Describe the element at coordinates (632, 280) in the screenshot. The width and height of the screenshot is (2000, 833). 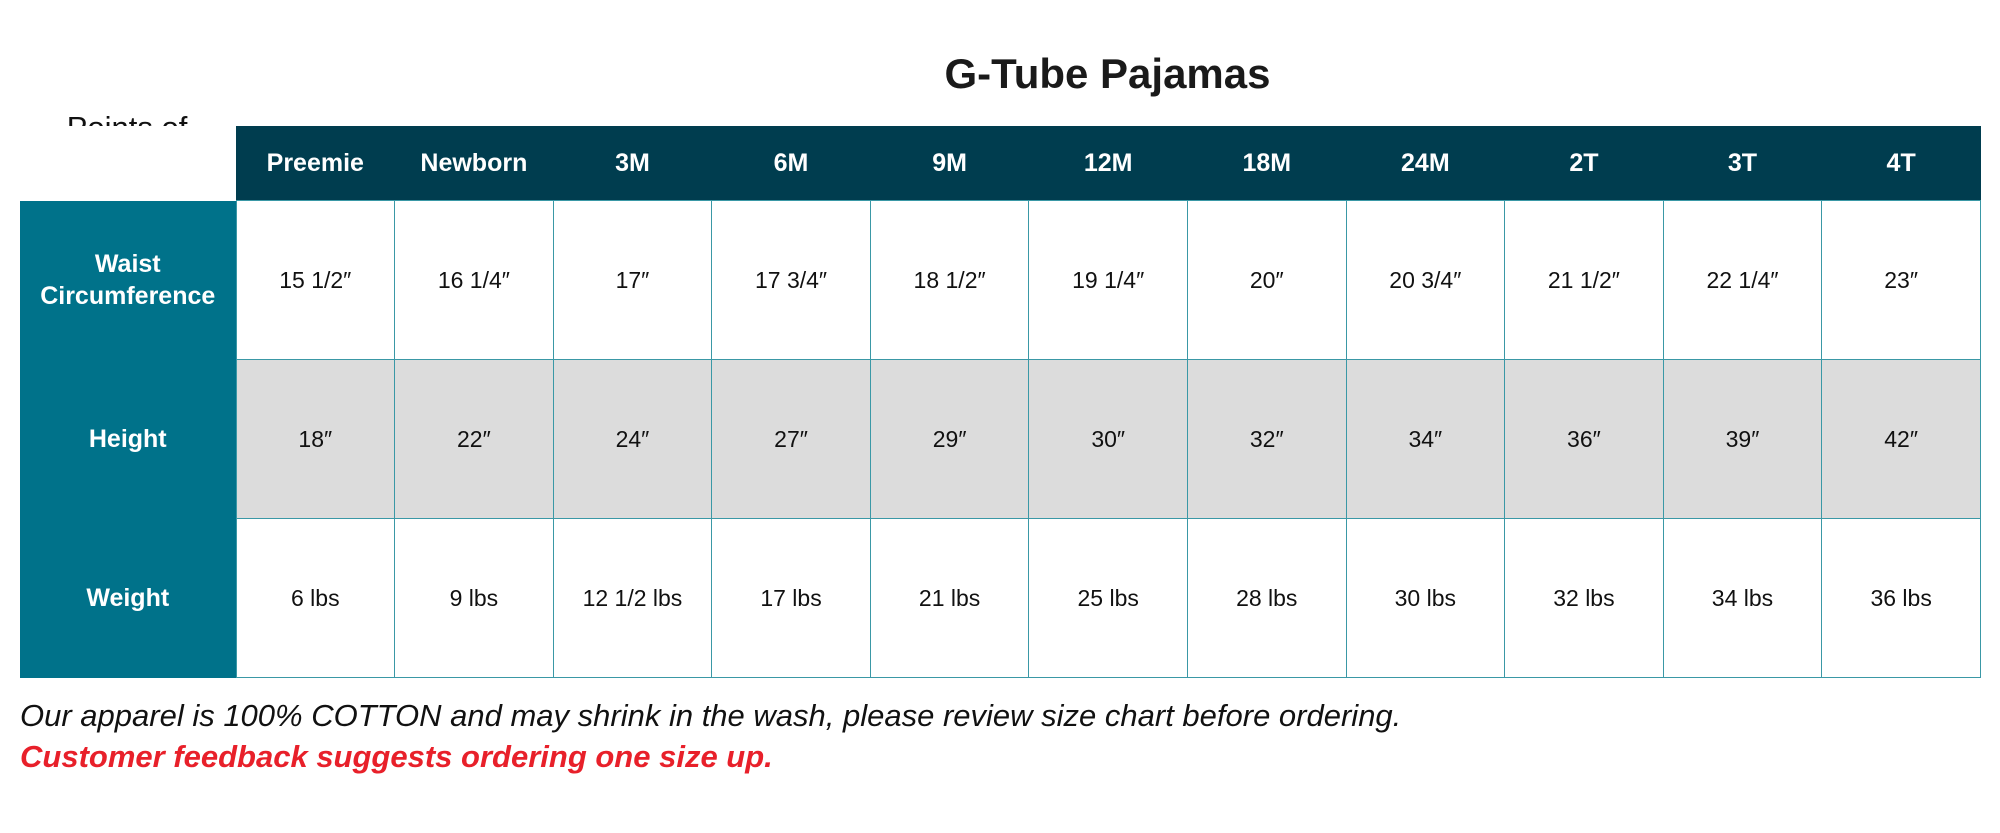
I see `table-cell: 17″` at that location.